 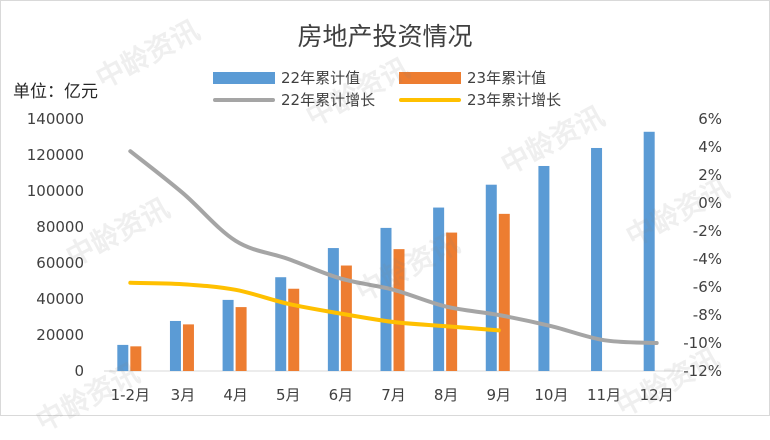 What do you see at coordinates (55, 155) in the screenshot?
I see `y-left-tick-label: 120000` at bounding box center [55, 155].